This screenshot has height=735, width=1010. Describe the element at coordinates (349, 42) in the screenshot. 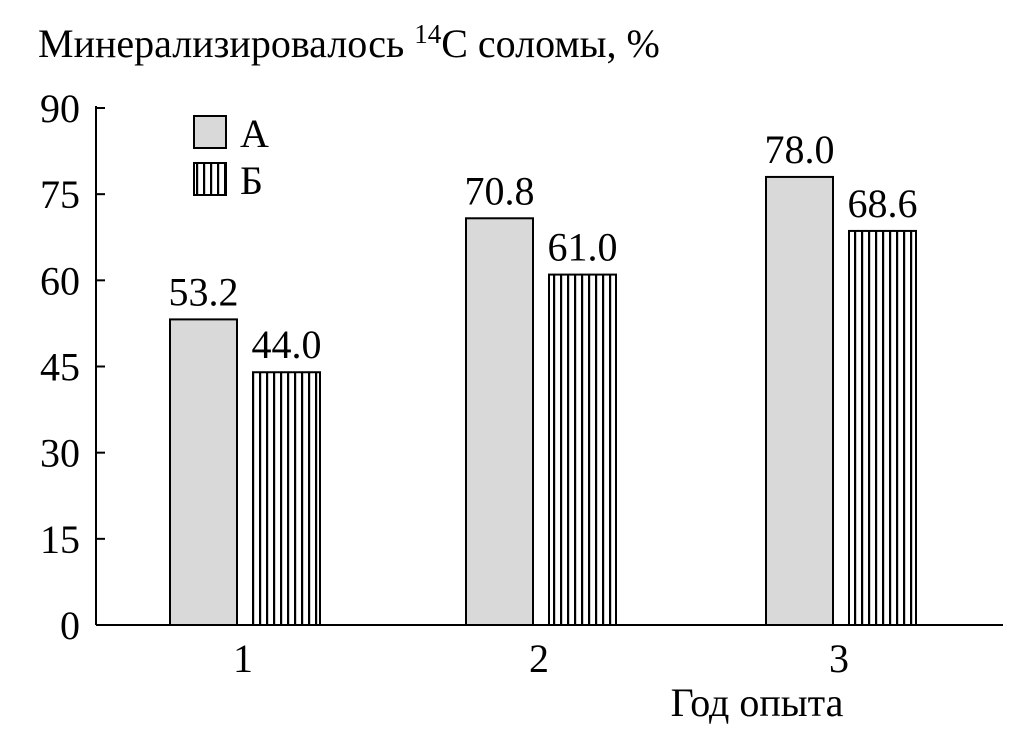

I see `chart-title: Минерализировалось 14C соломы, %` at that location.